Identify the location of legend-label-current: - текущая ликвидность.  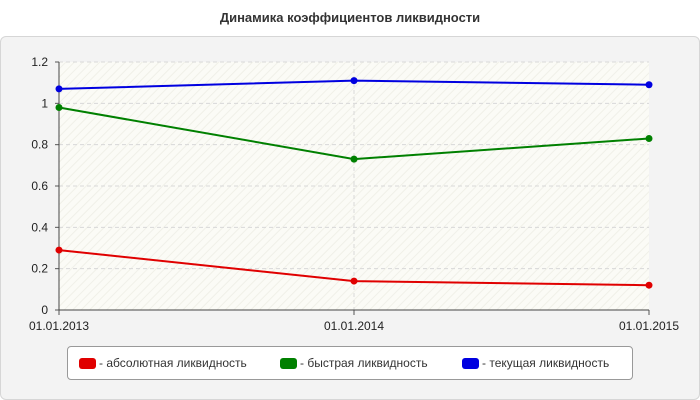
(546, 363).